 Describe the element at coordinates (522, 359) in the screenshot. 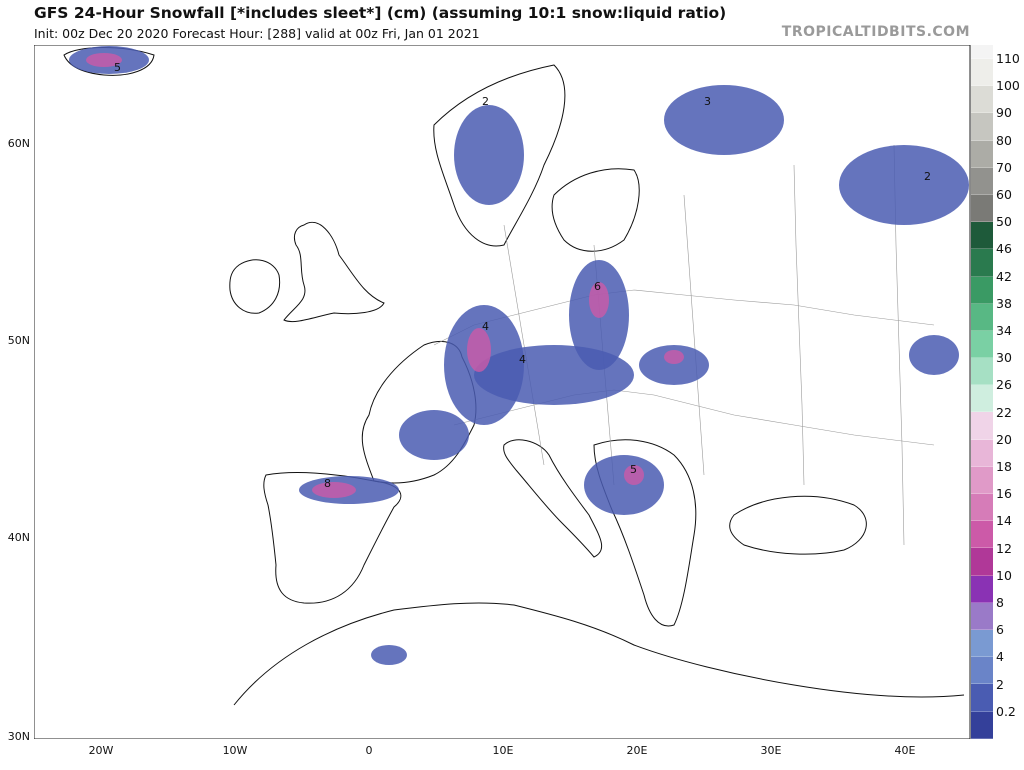

I see `snow-label-alps: 4` at that location.